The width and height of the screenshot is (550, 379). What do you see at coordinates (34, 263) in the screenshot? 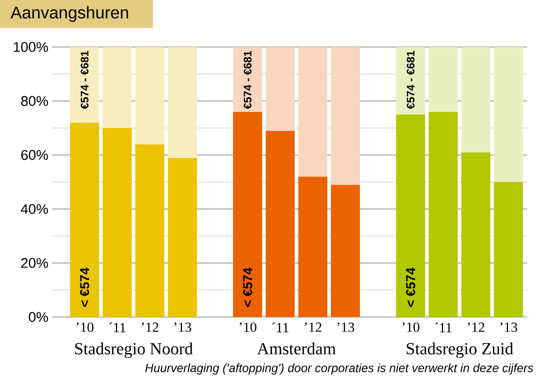
I see `y-tick-label: 20%` at bounding box center [34, 263].